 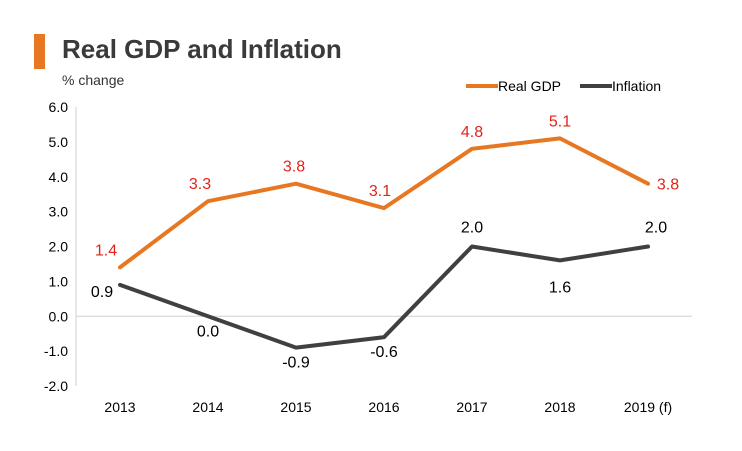 I want to click on y-tick-label: -2.0, so click(x=56, y=386).